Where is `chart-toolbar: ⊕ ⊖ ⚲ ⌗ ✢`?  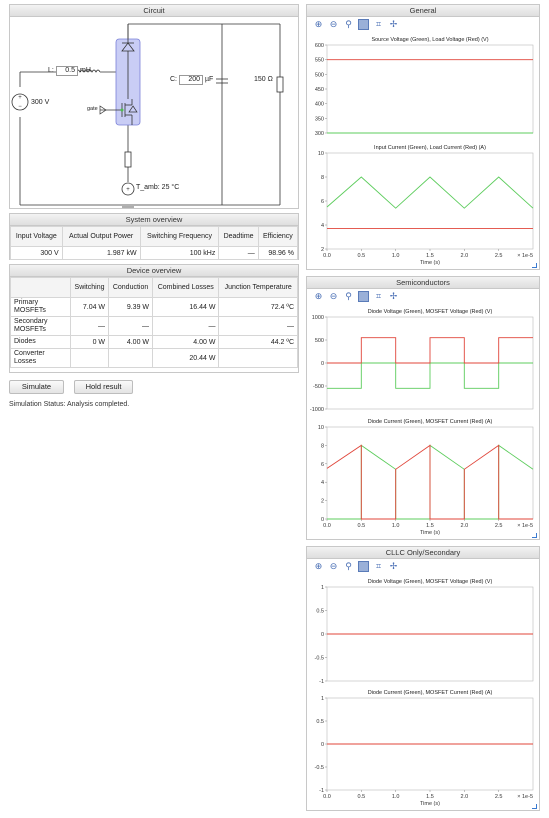 chart-toolbar: ⊕ ⊖ ⚲ ⌗ ✢ is located at coordinates (423, 566).